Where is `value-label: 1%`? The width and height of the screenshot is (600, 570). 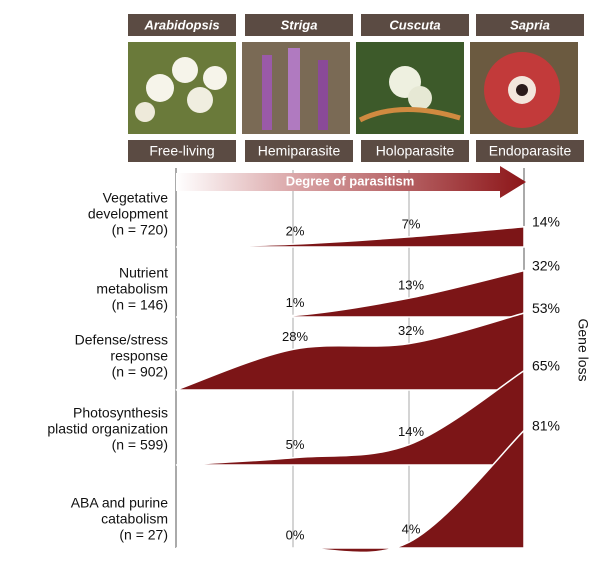
value-label: 1% is located at coordinates (295, 302).